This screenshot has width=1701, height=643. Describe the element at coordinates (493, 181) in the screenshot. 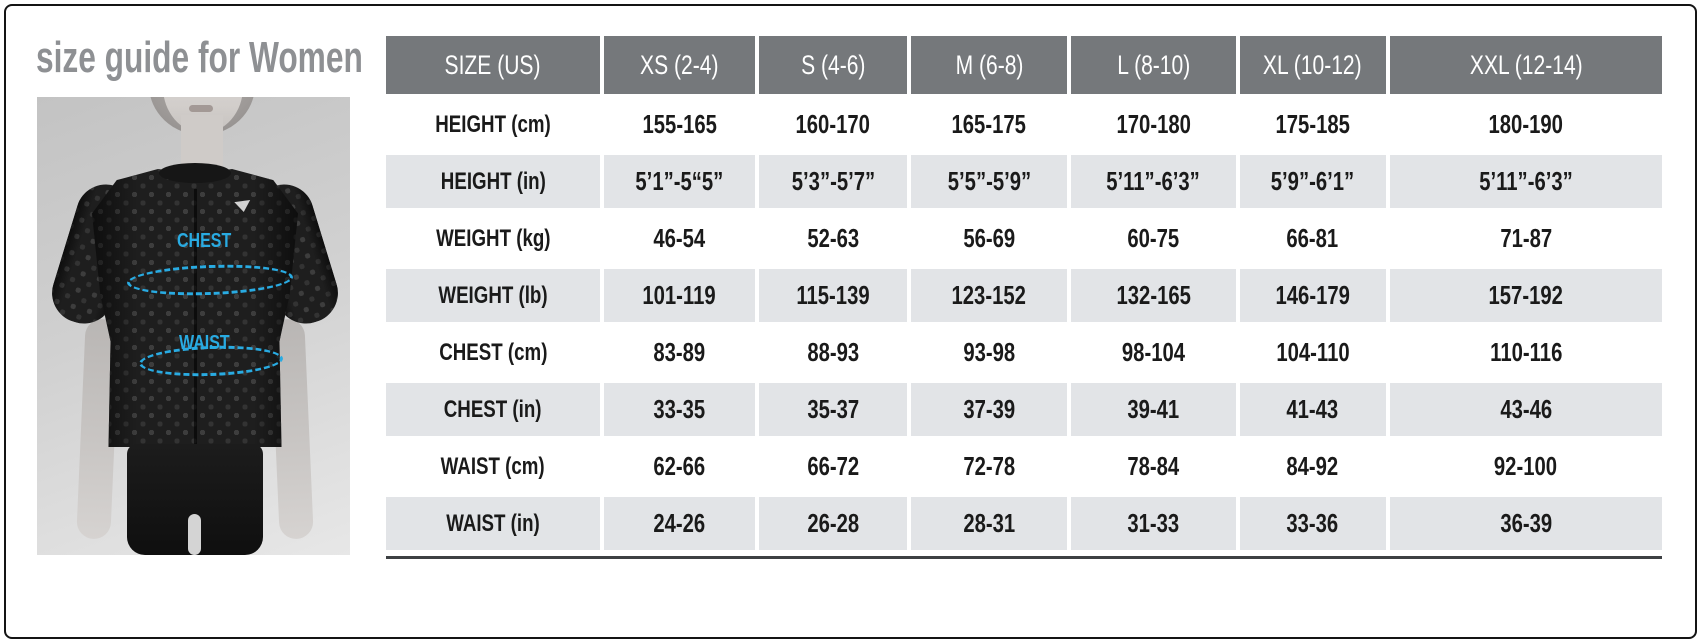

I see `row-label: HEIGHT (in)` at that location.